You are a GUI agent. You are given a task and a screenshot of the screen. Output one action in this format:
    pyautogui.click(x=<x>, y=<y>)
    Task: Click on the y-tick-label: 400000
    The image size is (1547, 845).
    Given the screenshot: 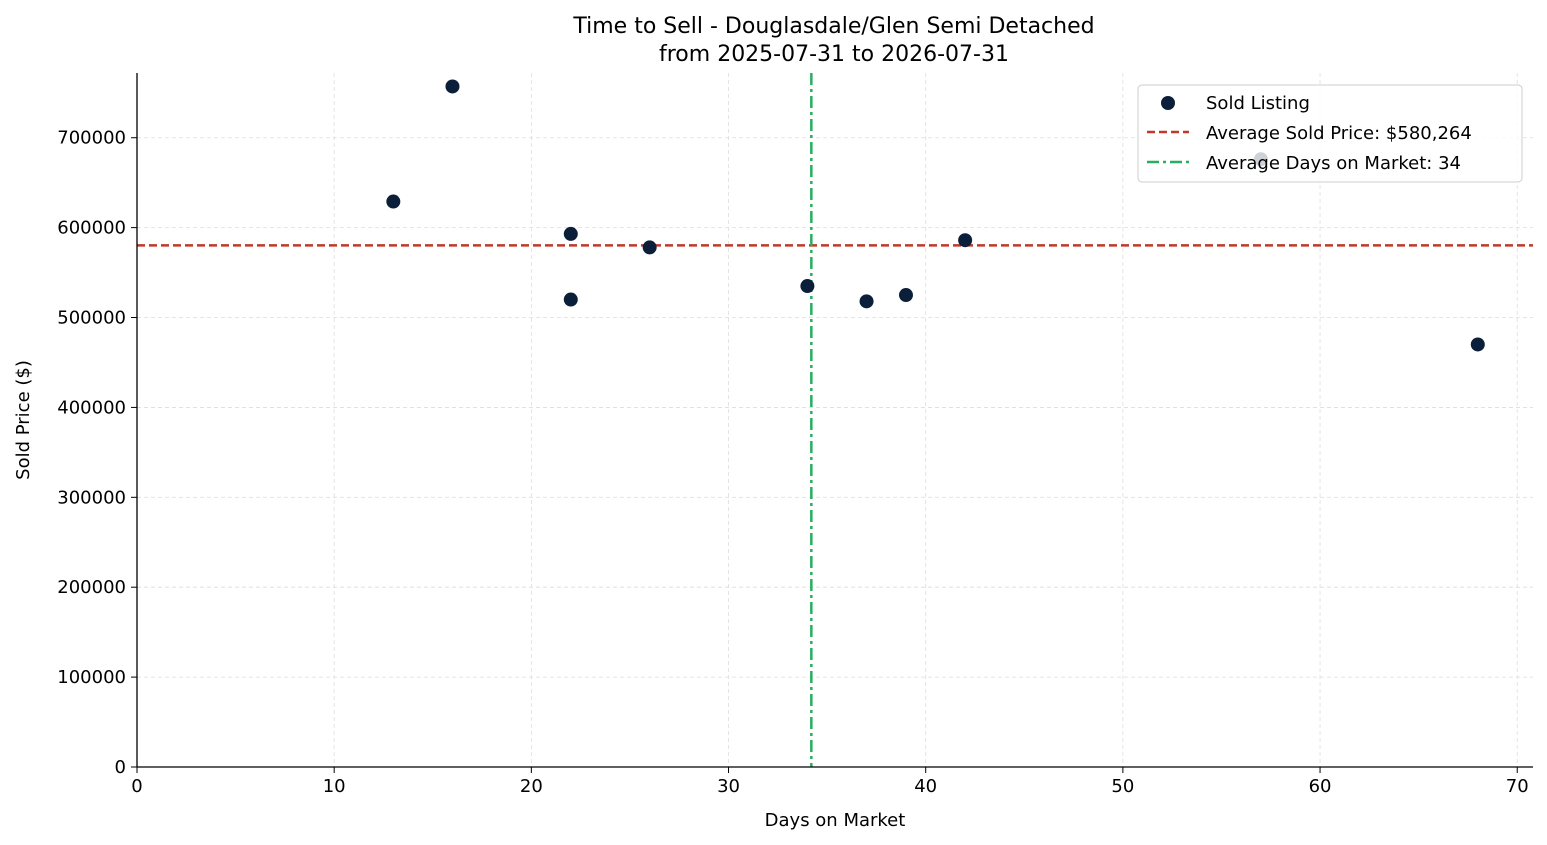 What is the action you would take?
    pyautogui.click(x=91, y=407)
    